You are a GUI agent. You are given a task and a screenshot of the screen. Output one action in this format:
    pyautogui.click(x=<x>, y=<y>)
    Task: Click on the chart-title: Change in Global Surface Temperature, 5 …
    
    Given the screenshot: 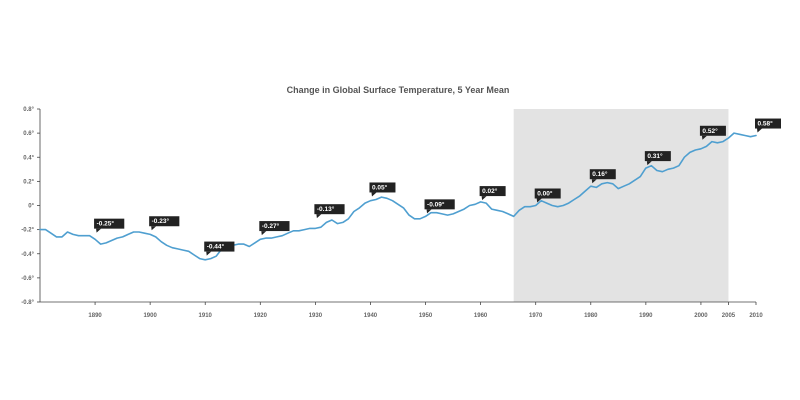 What is the action you would take?
    pyautogui.click(x=398, y=90)
    